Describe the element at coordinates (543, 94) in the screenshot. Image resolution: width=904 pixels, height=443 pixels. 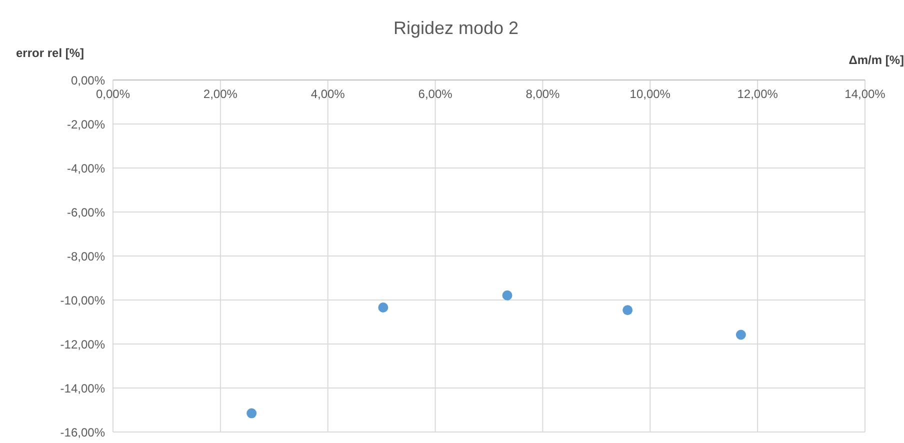
I see `x-tick-label: 8,00%` at that location.